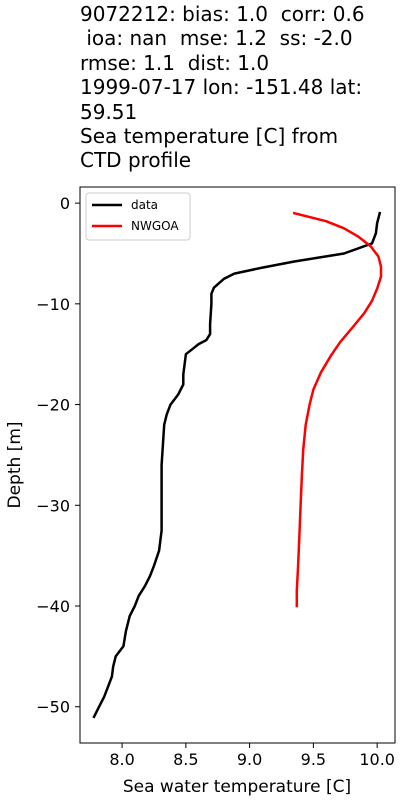 The width and height of the screenshot is (400, 800). I want to click on x-tick-label: 9.5, so click(313, 759).